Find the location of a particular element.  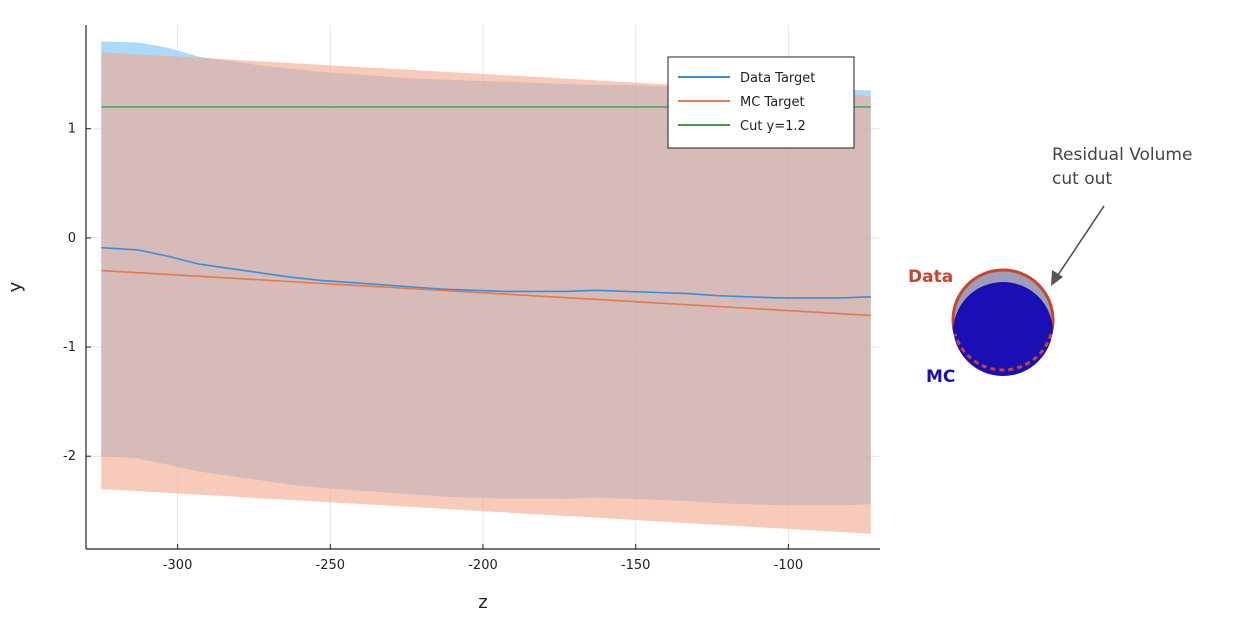

legend: Data Target MC Target Cut y=1.2 is located at coordinates (761, 102).